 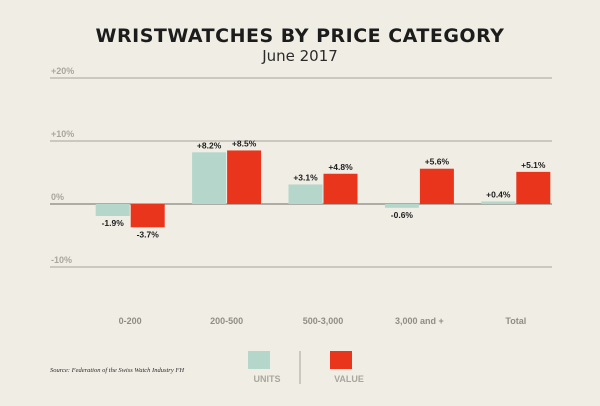 What do you see at coordinates (244, 143) in the screenshot?
I see `data-label: +8.5%` at bounding box center [244, 143].